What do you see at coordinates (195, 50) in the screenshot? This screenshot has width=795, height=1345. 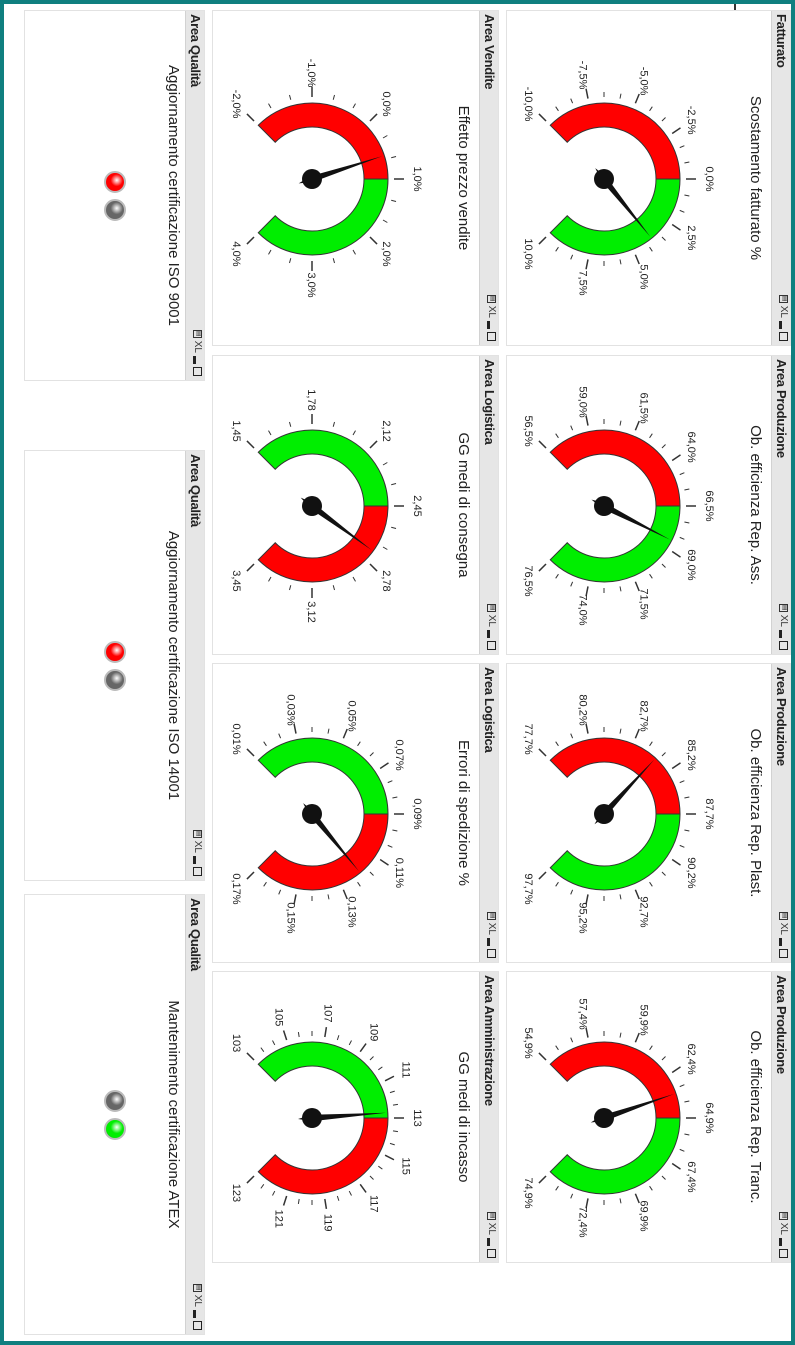 I see `panel-area-title: Area Qualità` at bounding box center [195, 50].